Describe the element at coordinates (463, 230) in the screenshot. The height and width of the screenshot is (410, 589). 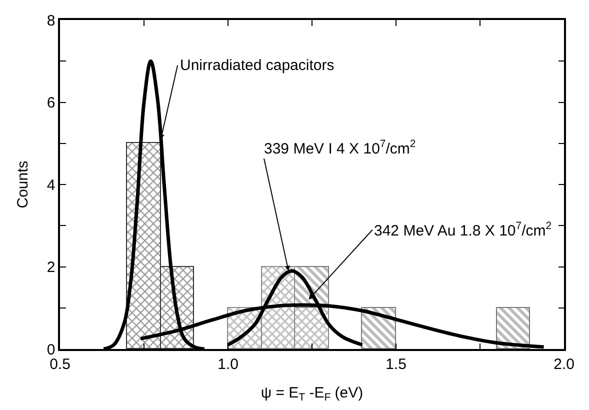
I see `annotation: 342 MeV Au 1.8 X 10$^{7}$/cm$^{2}$` at that location.